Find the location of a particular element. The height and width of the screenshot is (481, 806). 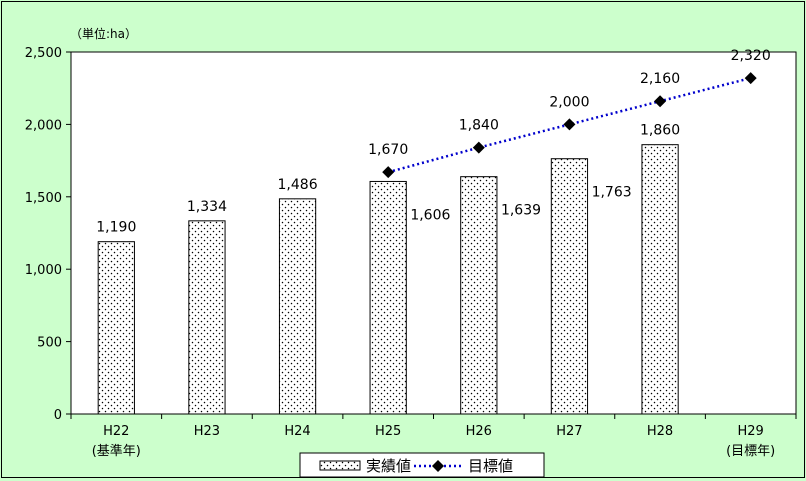

y-tick-label: 2,500 is located at coordinates (43, 53).